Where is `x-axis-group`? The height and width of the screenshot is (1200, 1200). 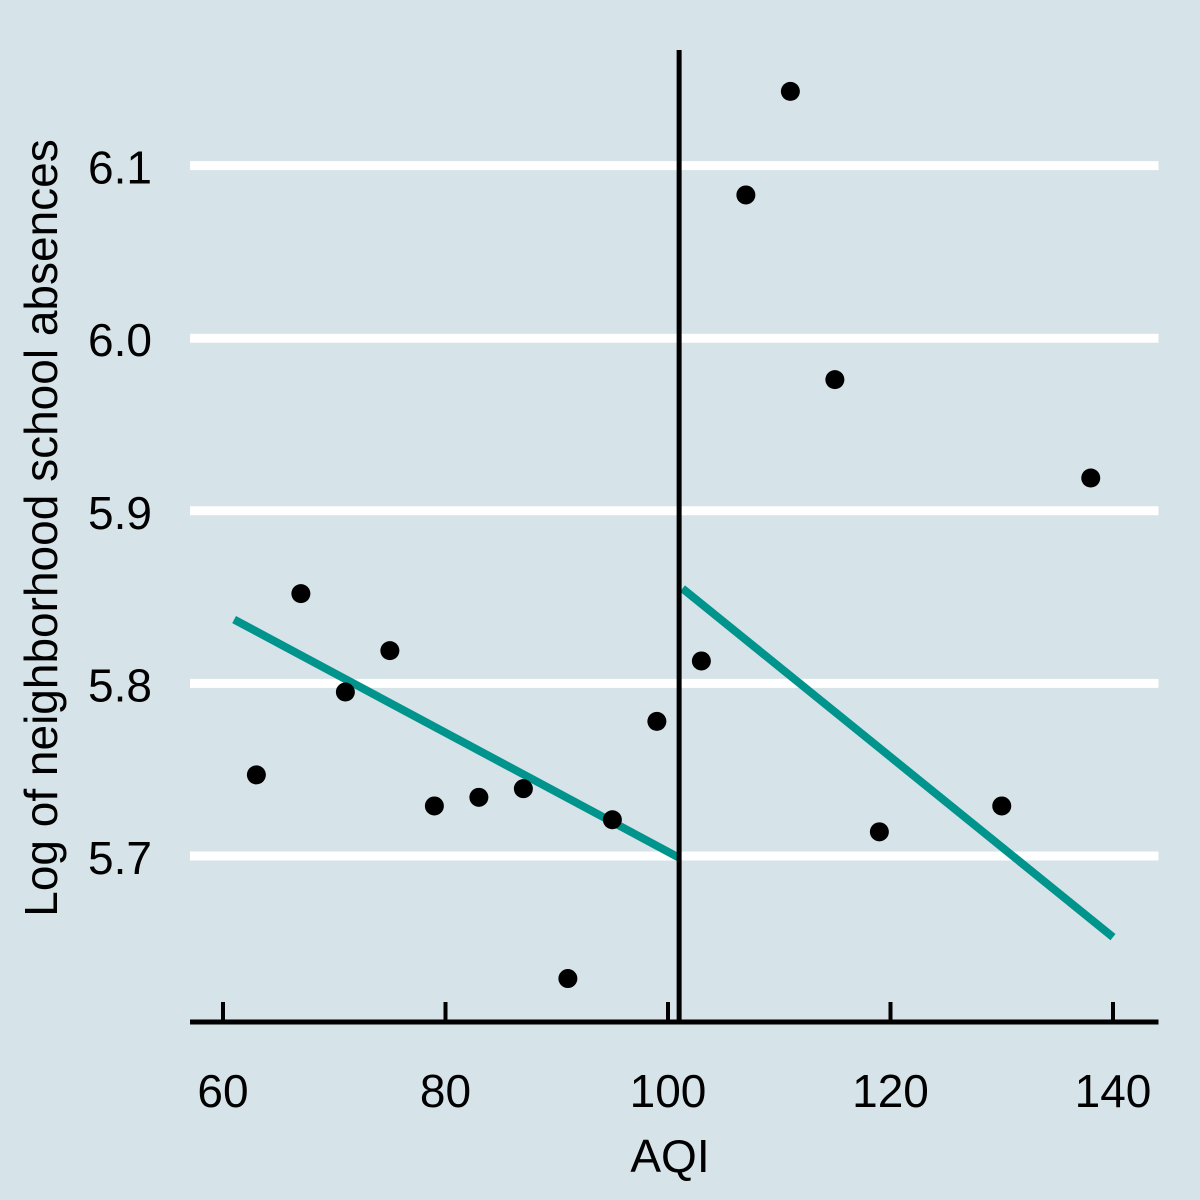
x-axis-group is located at coordinates (674, 1013).